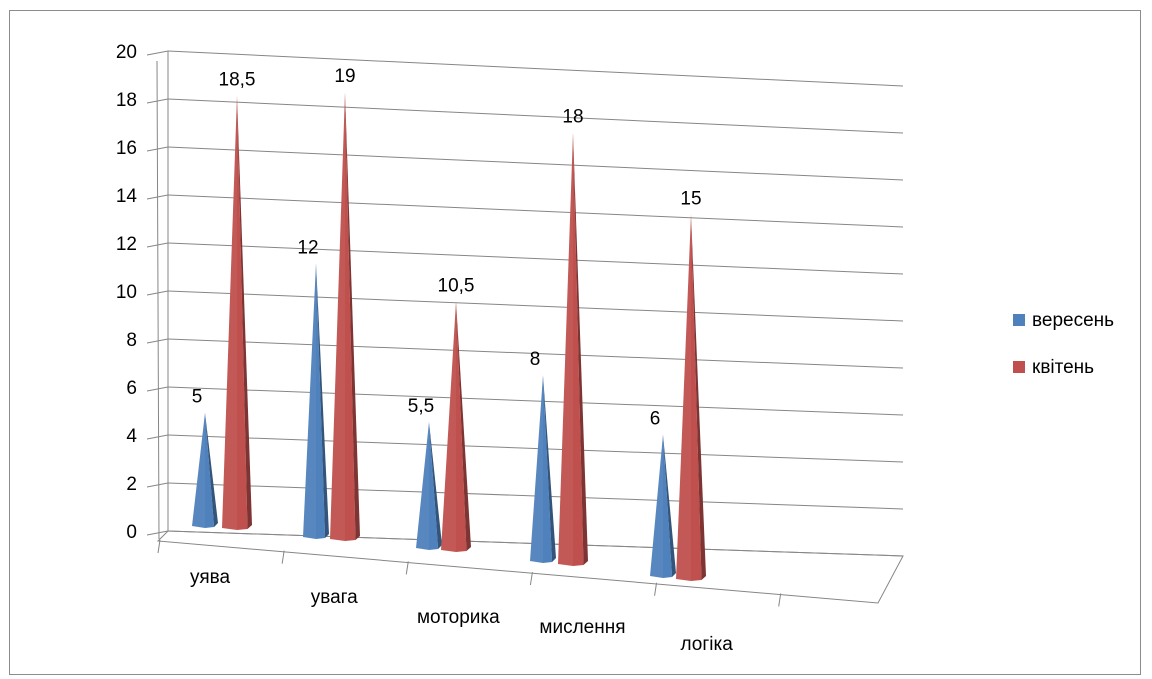 The image size is (1152, 679). What do you see at coordinates (127, 196) in the screenshot?
I see `y-tick-label: 14` at bounding box center [127, 196].